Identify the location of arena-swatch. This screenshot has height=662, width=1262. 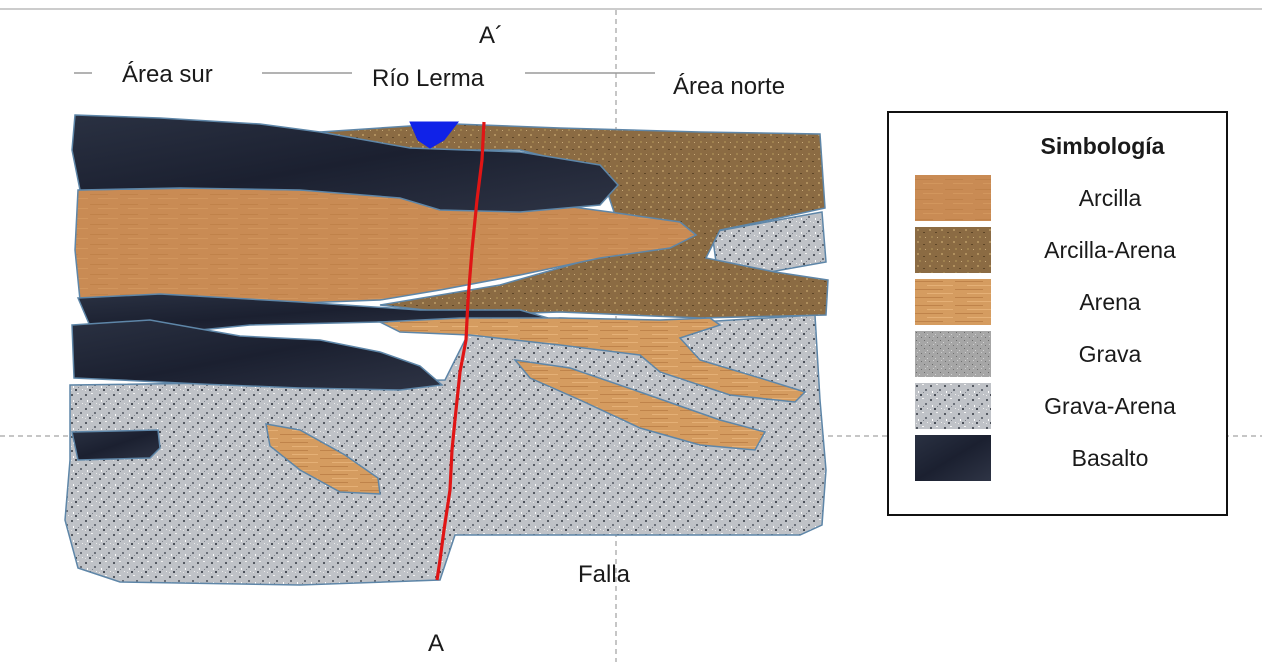
(953, 302).